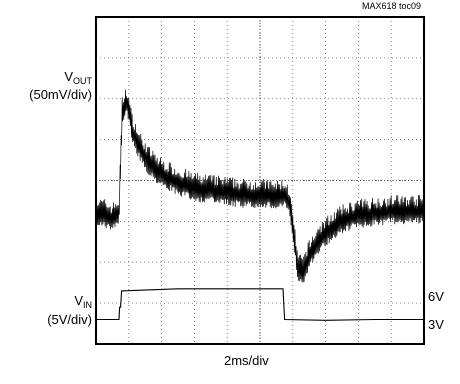 This screenshot has height=384, width=460. What do you see at coordinates (436, 296) in the screenshot?
I see `level-6v: 6V` at bounding box center [436, 296].